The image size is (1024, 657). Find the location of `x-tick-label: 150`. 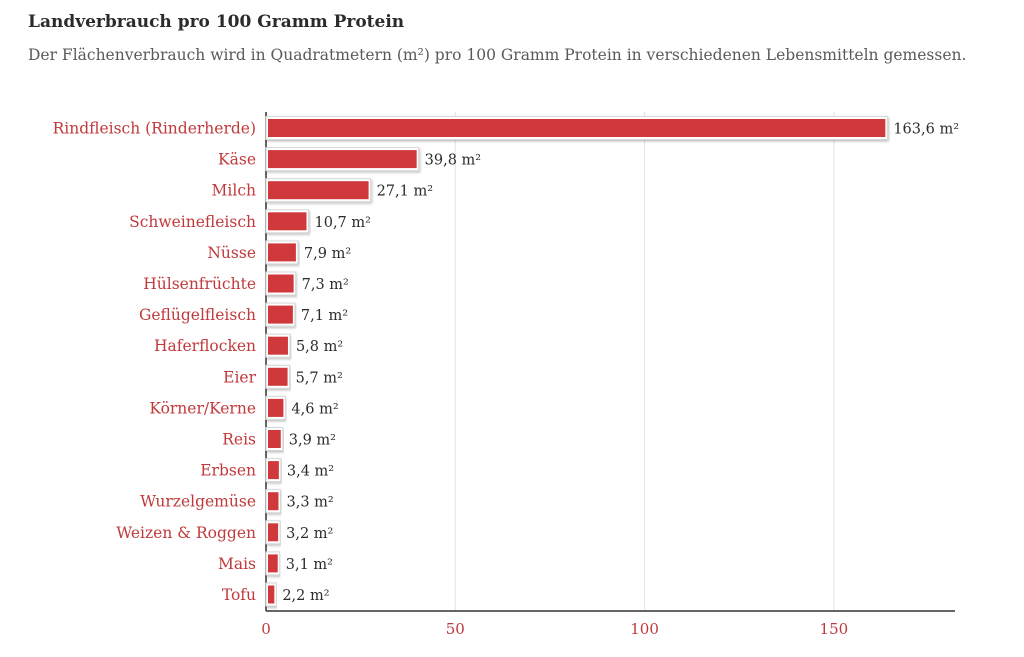

x-tick-label: 150 is located at coordinates (834, 629).